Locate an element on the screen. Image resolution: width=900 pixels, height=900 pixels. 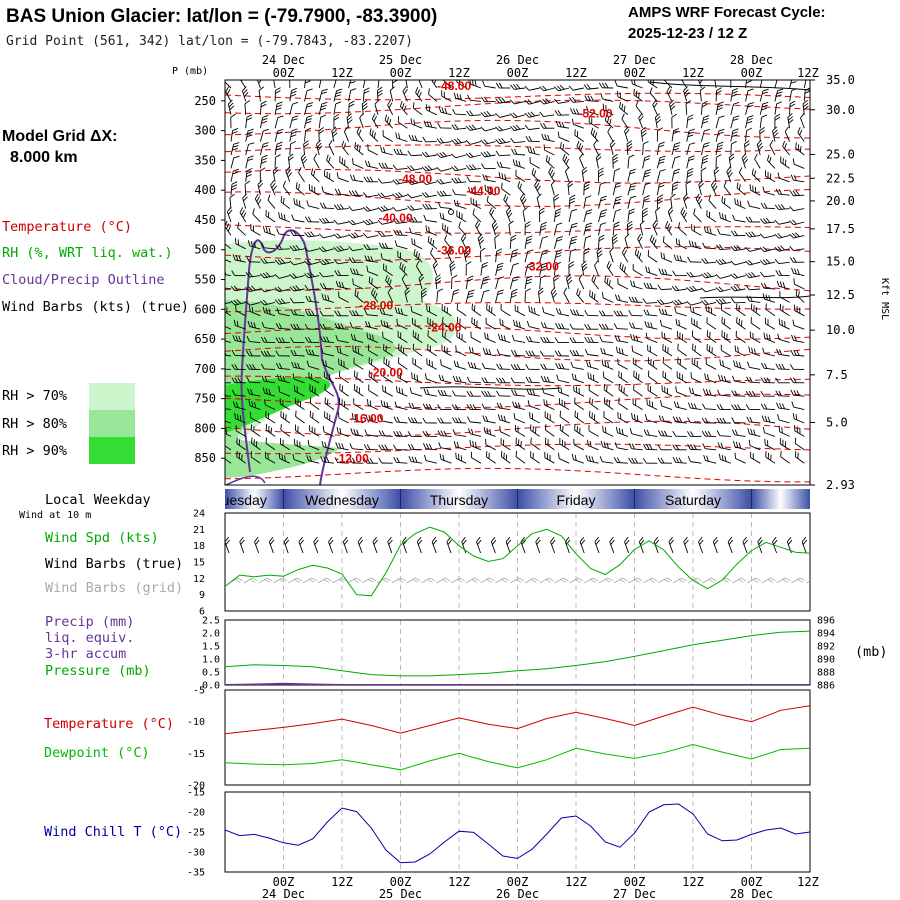
precip-pressure-panel: 2.5 2.0 1.5 1.0 0.5 0.0 896 894 892 890 888 886 is located at coordinates (518, 654).